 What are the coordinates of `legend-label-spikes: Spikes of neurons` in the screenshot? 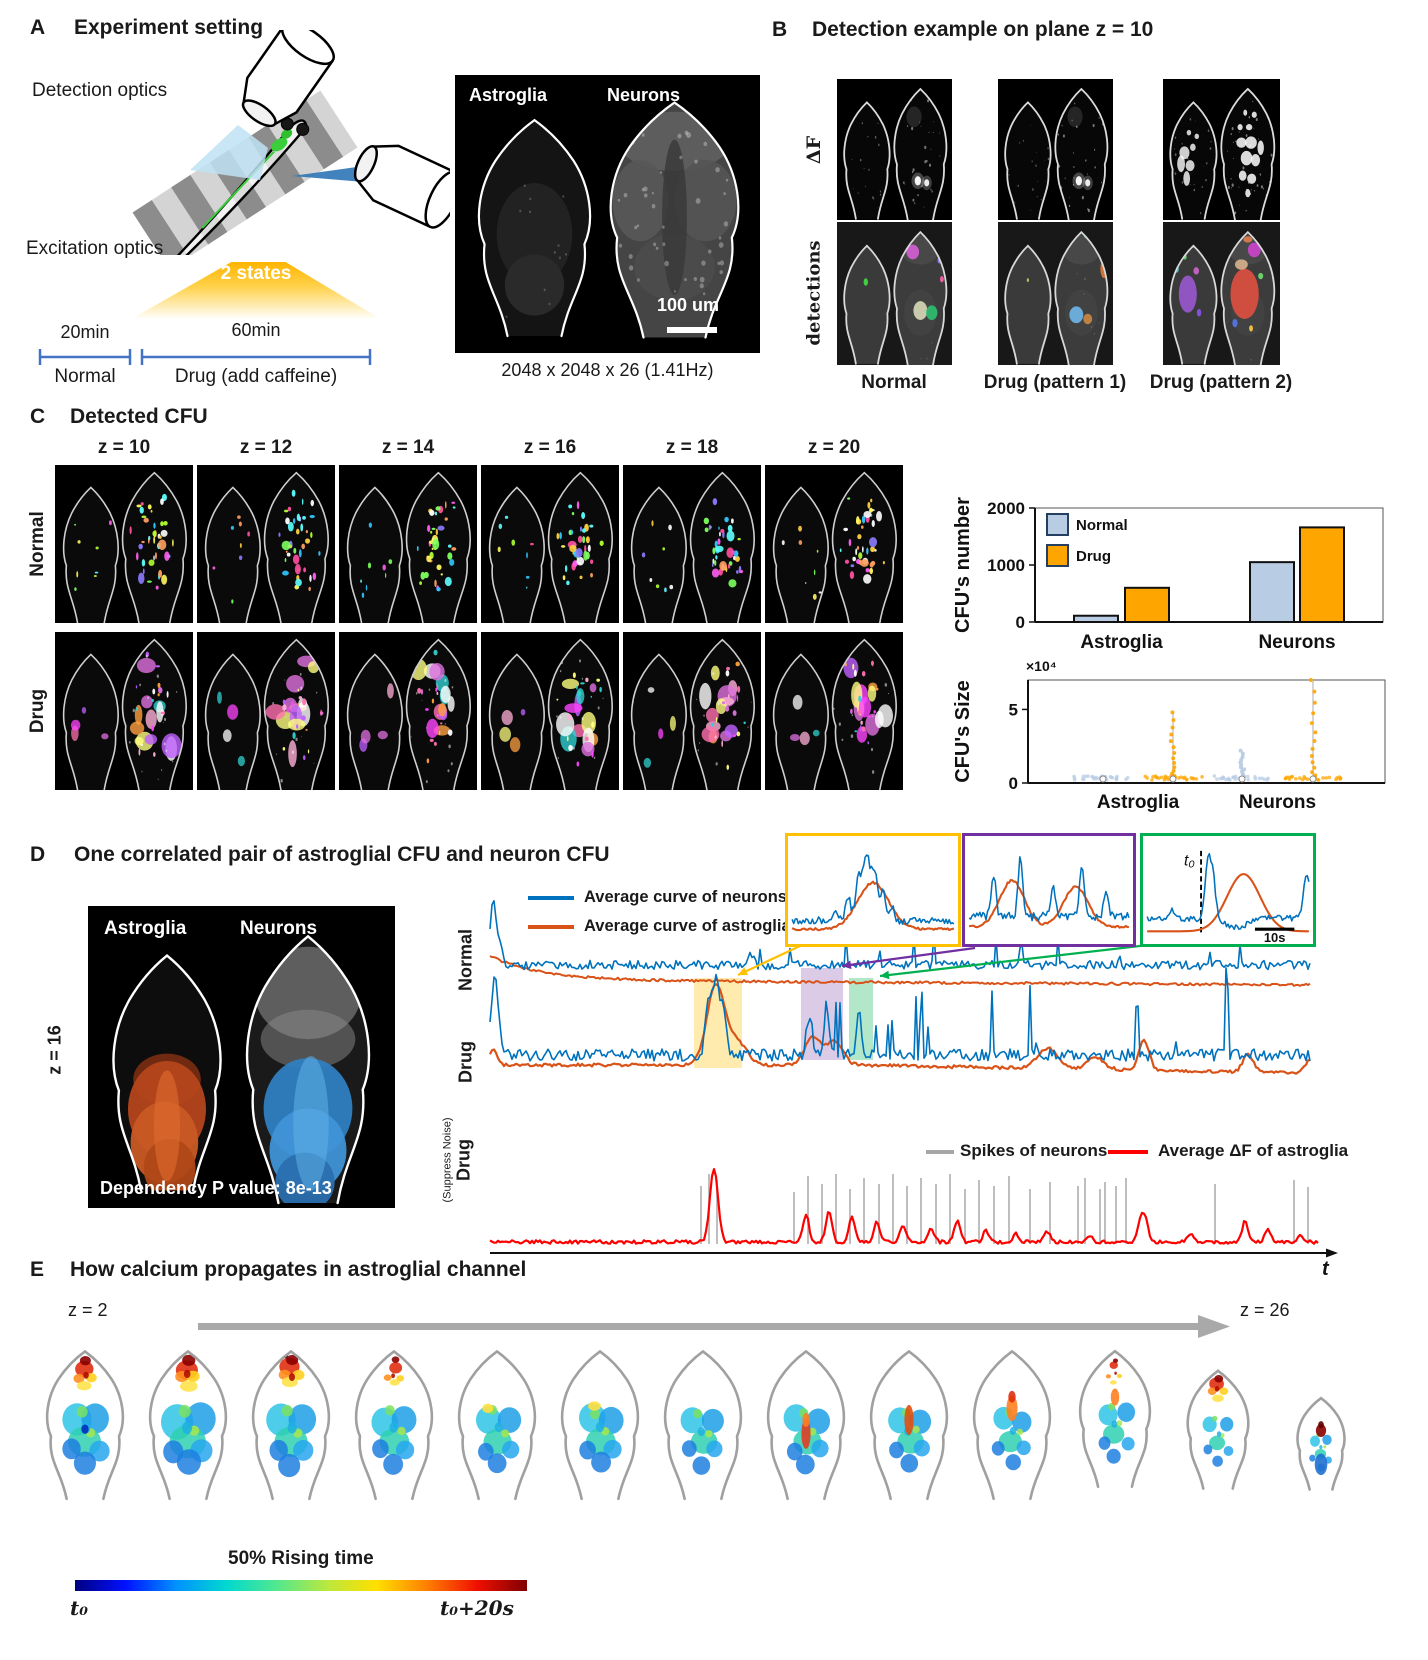 It's located at (1034, 1150).